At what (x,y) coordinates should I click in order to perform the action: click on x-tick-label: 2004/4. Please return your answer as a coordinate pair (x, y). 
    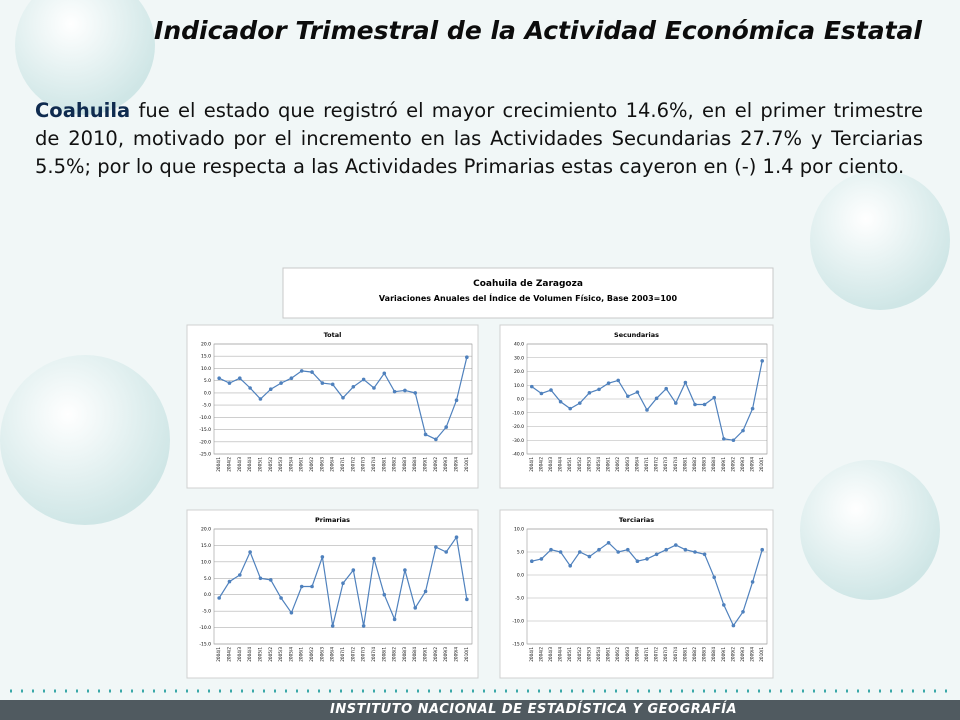
    Looking at the image, I should click on (249, 464).